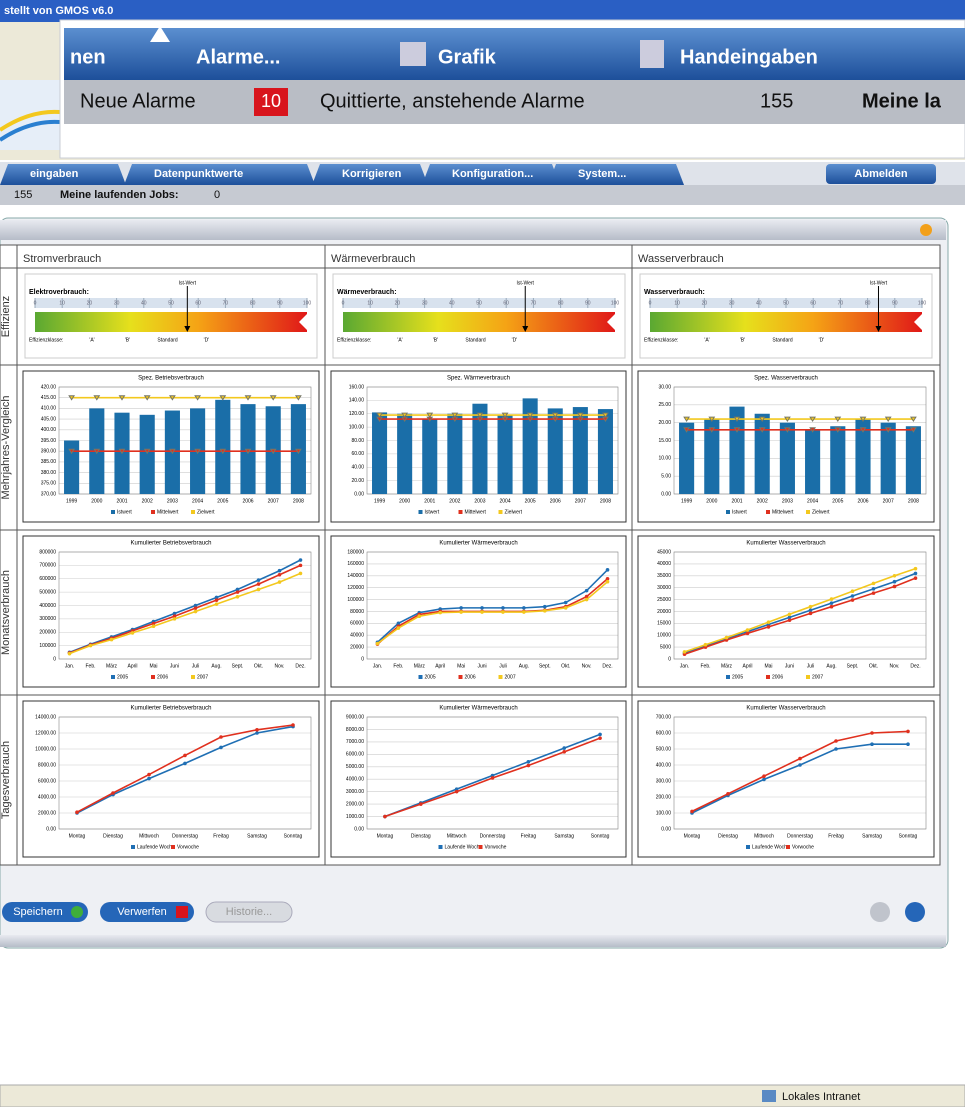 This screenshot has width=965, height=1107. Describe the element at coordinates (525, 329) in the screenshot. I see `gauge-marker-head` at that location.